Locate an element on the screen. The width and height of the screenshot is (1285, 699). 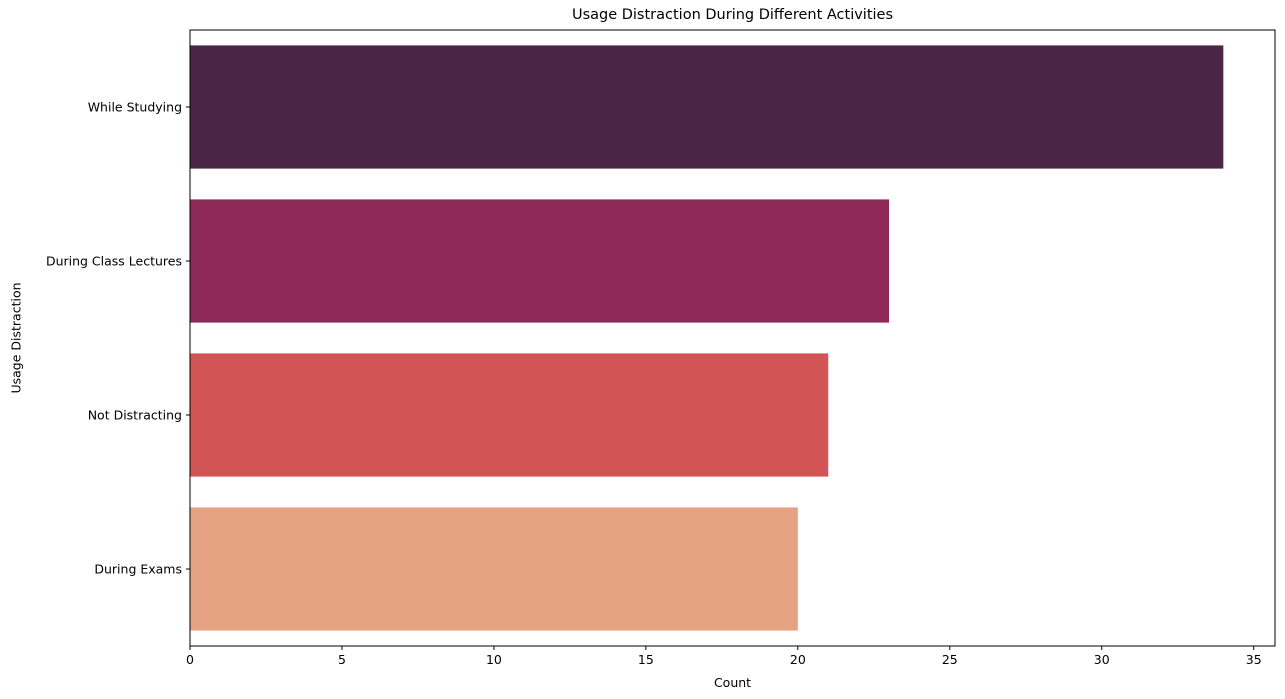
y-tick-label: During Exams is located at coordinates (138, 569).